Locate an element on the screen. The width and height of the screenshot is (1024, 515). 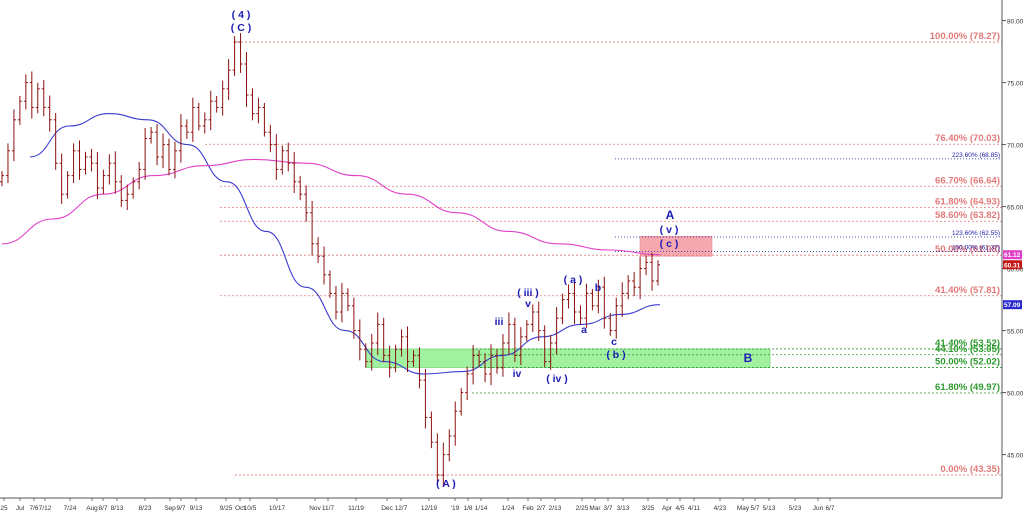
fib-level-label: 61.80% (64.93) is located at coordinates (967, 201).